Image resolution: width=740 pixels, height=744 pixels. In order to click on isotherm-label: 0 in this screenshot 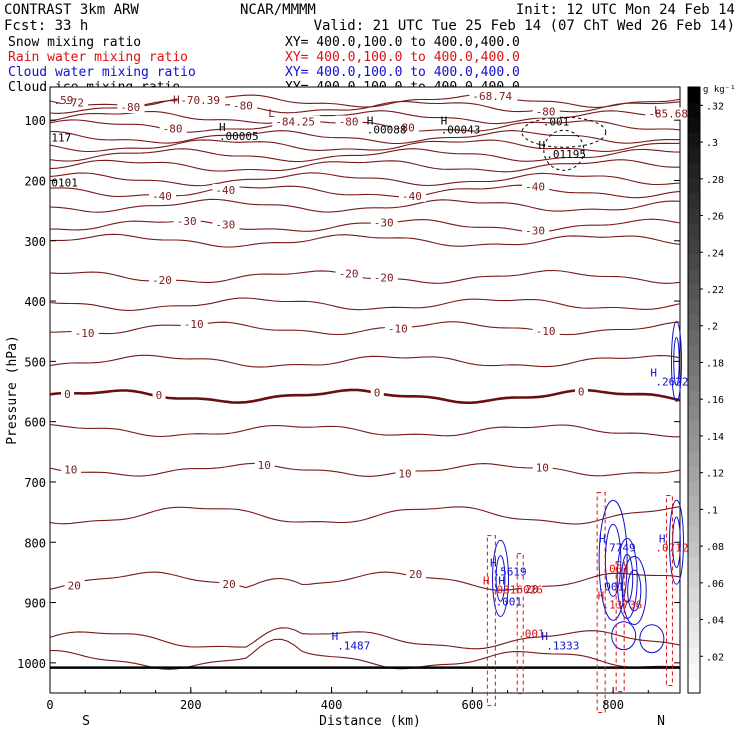, I will do `click(377, 392)`.